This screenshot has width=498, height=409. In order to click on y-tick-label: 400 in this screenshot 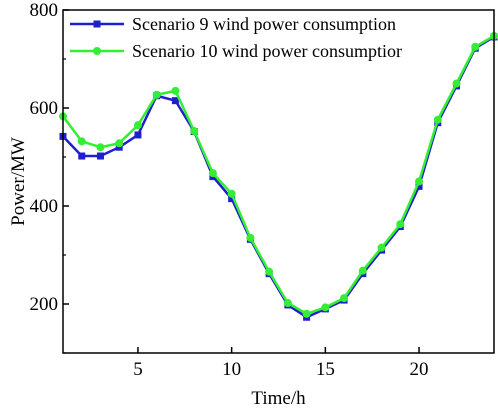, I will do `click(44, 206)`.